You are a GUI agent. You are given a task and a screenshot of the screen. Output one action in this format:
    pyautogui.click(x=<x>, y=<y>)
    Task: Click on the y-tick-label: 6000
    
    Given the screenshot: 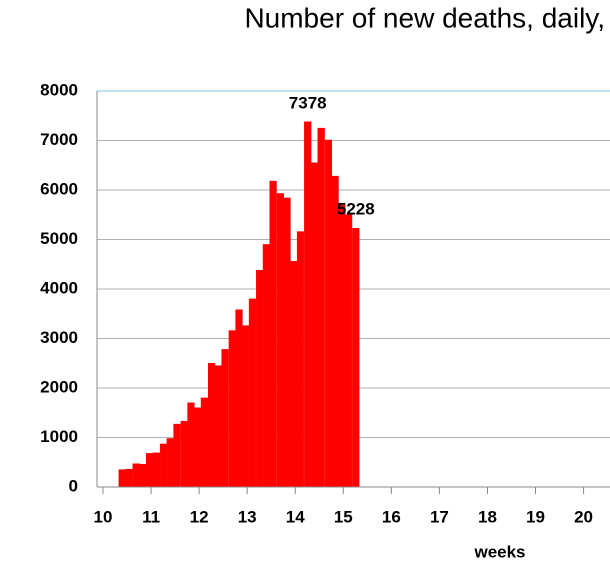 What is the action you would take?
    pyautogui.click(x=59, y=188)
    